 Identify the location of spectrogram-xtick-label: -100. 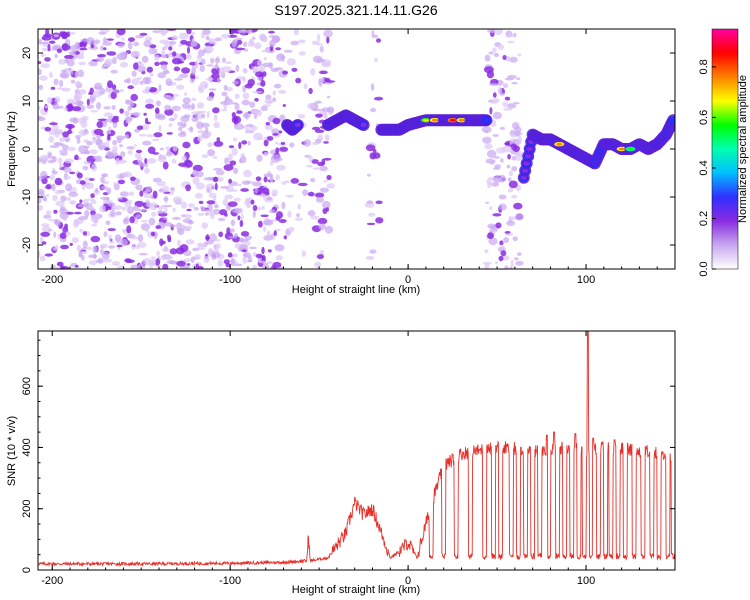
(230, 280).